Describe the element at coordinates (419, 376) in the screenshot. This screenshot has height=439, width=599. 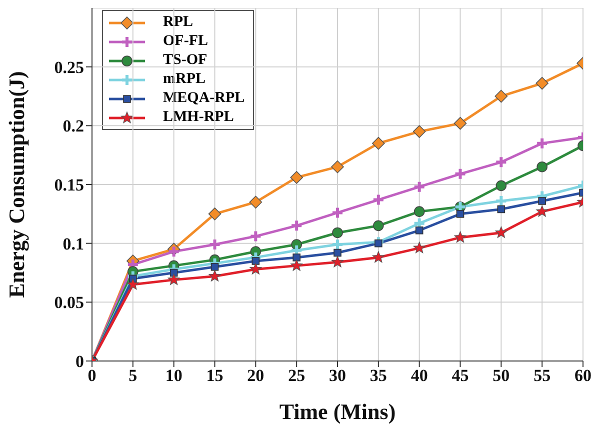
I see `x-tick-label: 40` at that location.